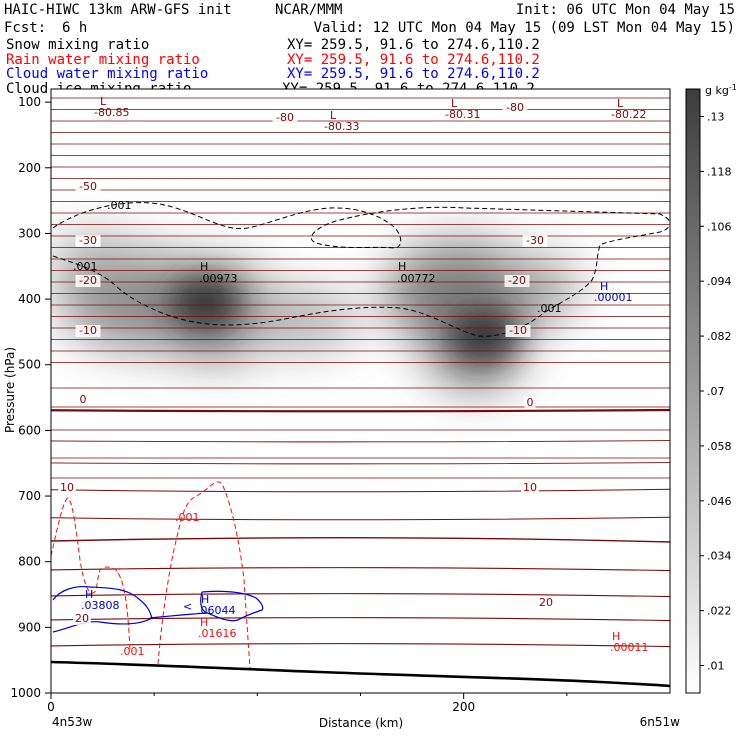 The image size is (740, 740). What do you see at coordinates (187, 606) in the screenshot?
I see `cloud-water-direction-marker: <` at bounding box center [187, 606].